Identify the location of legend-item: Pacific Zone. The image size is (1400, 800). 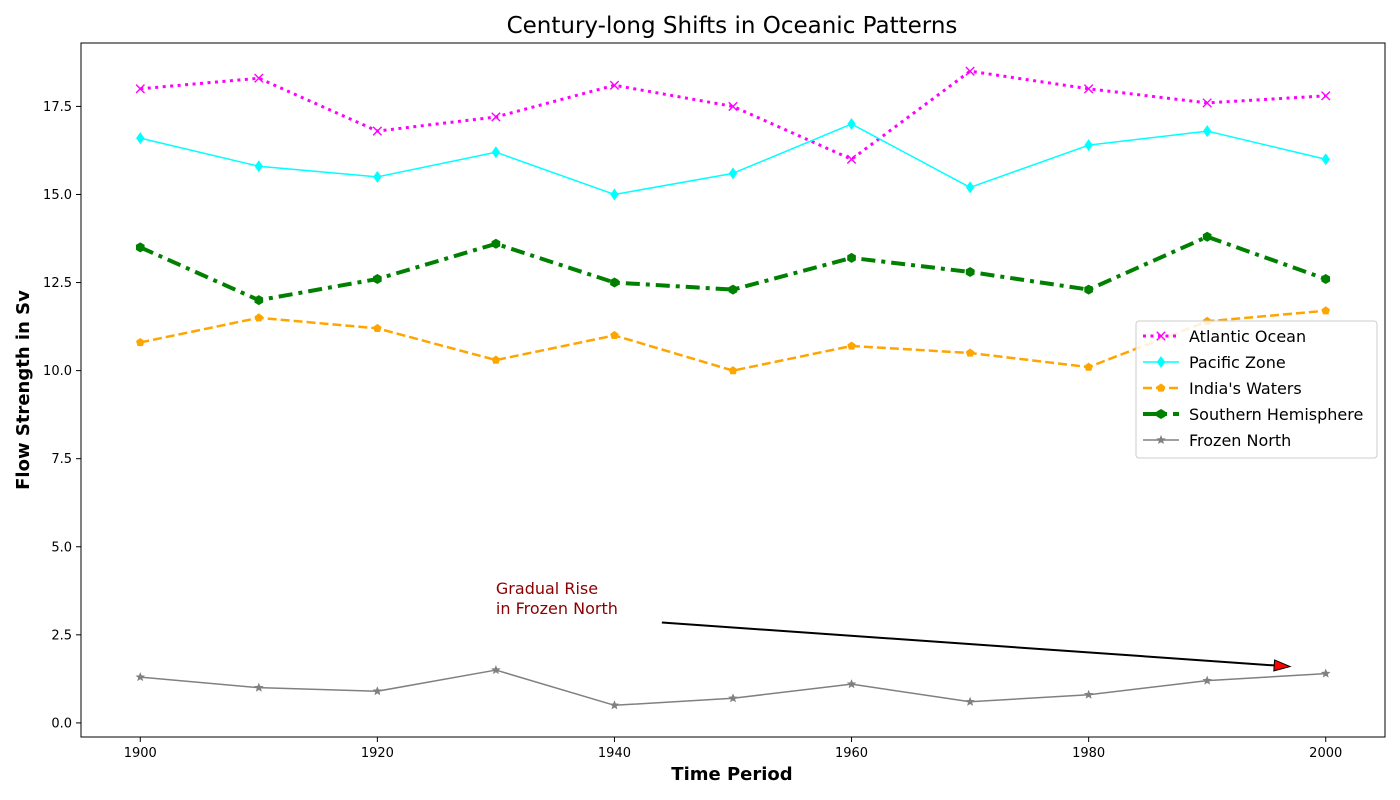
(1214, 362).